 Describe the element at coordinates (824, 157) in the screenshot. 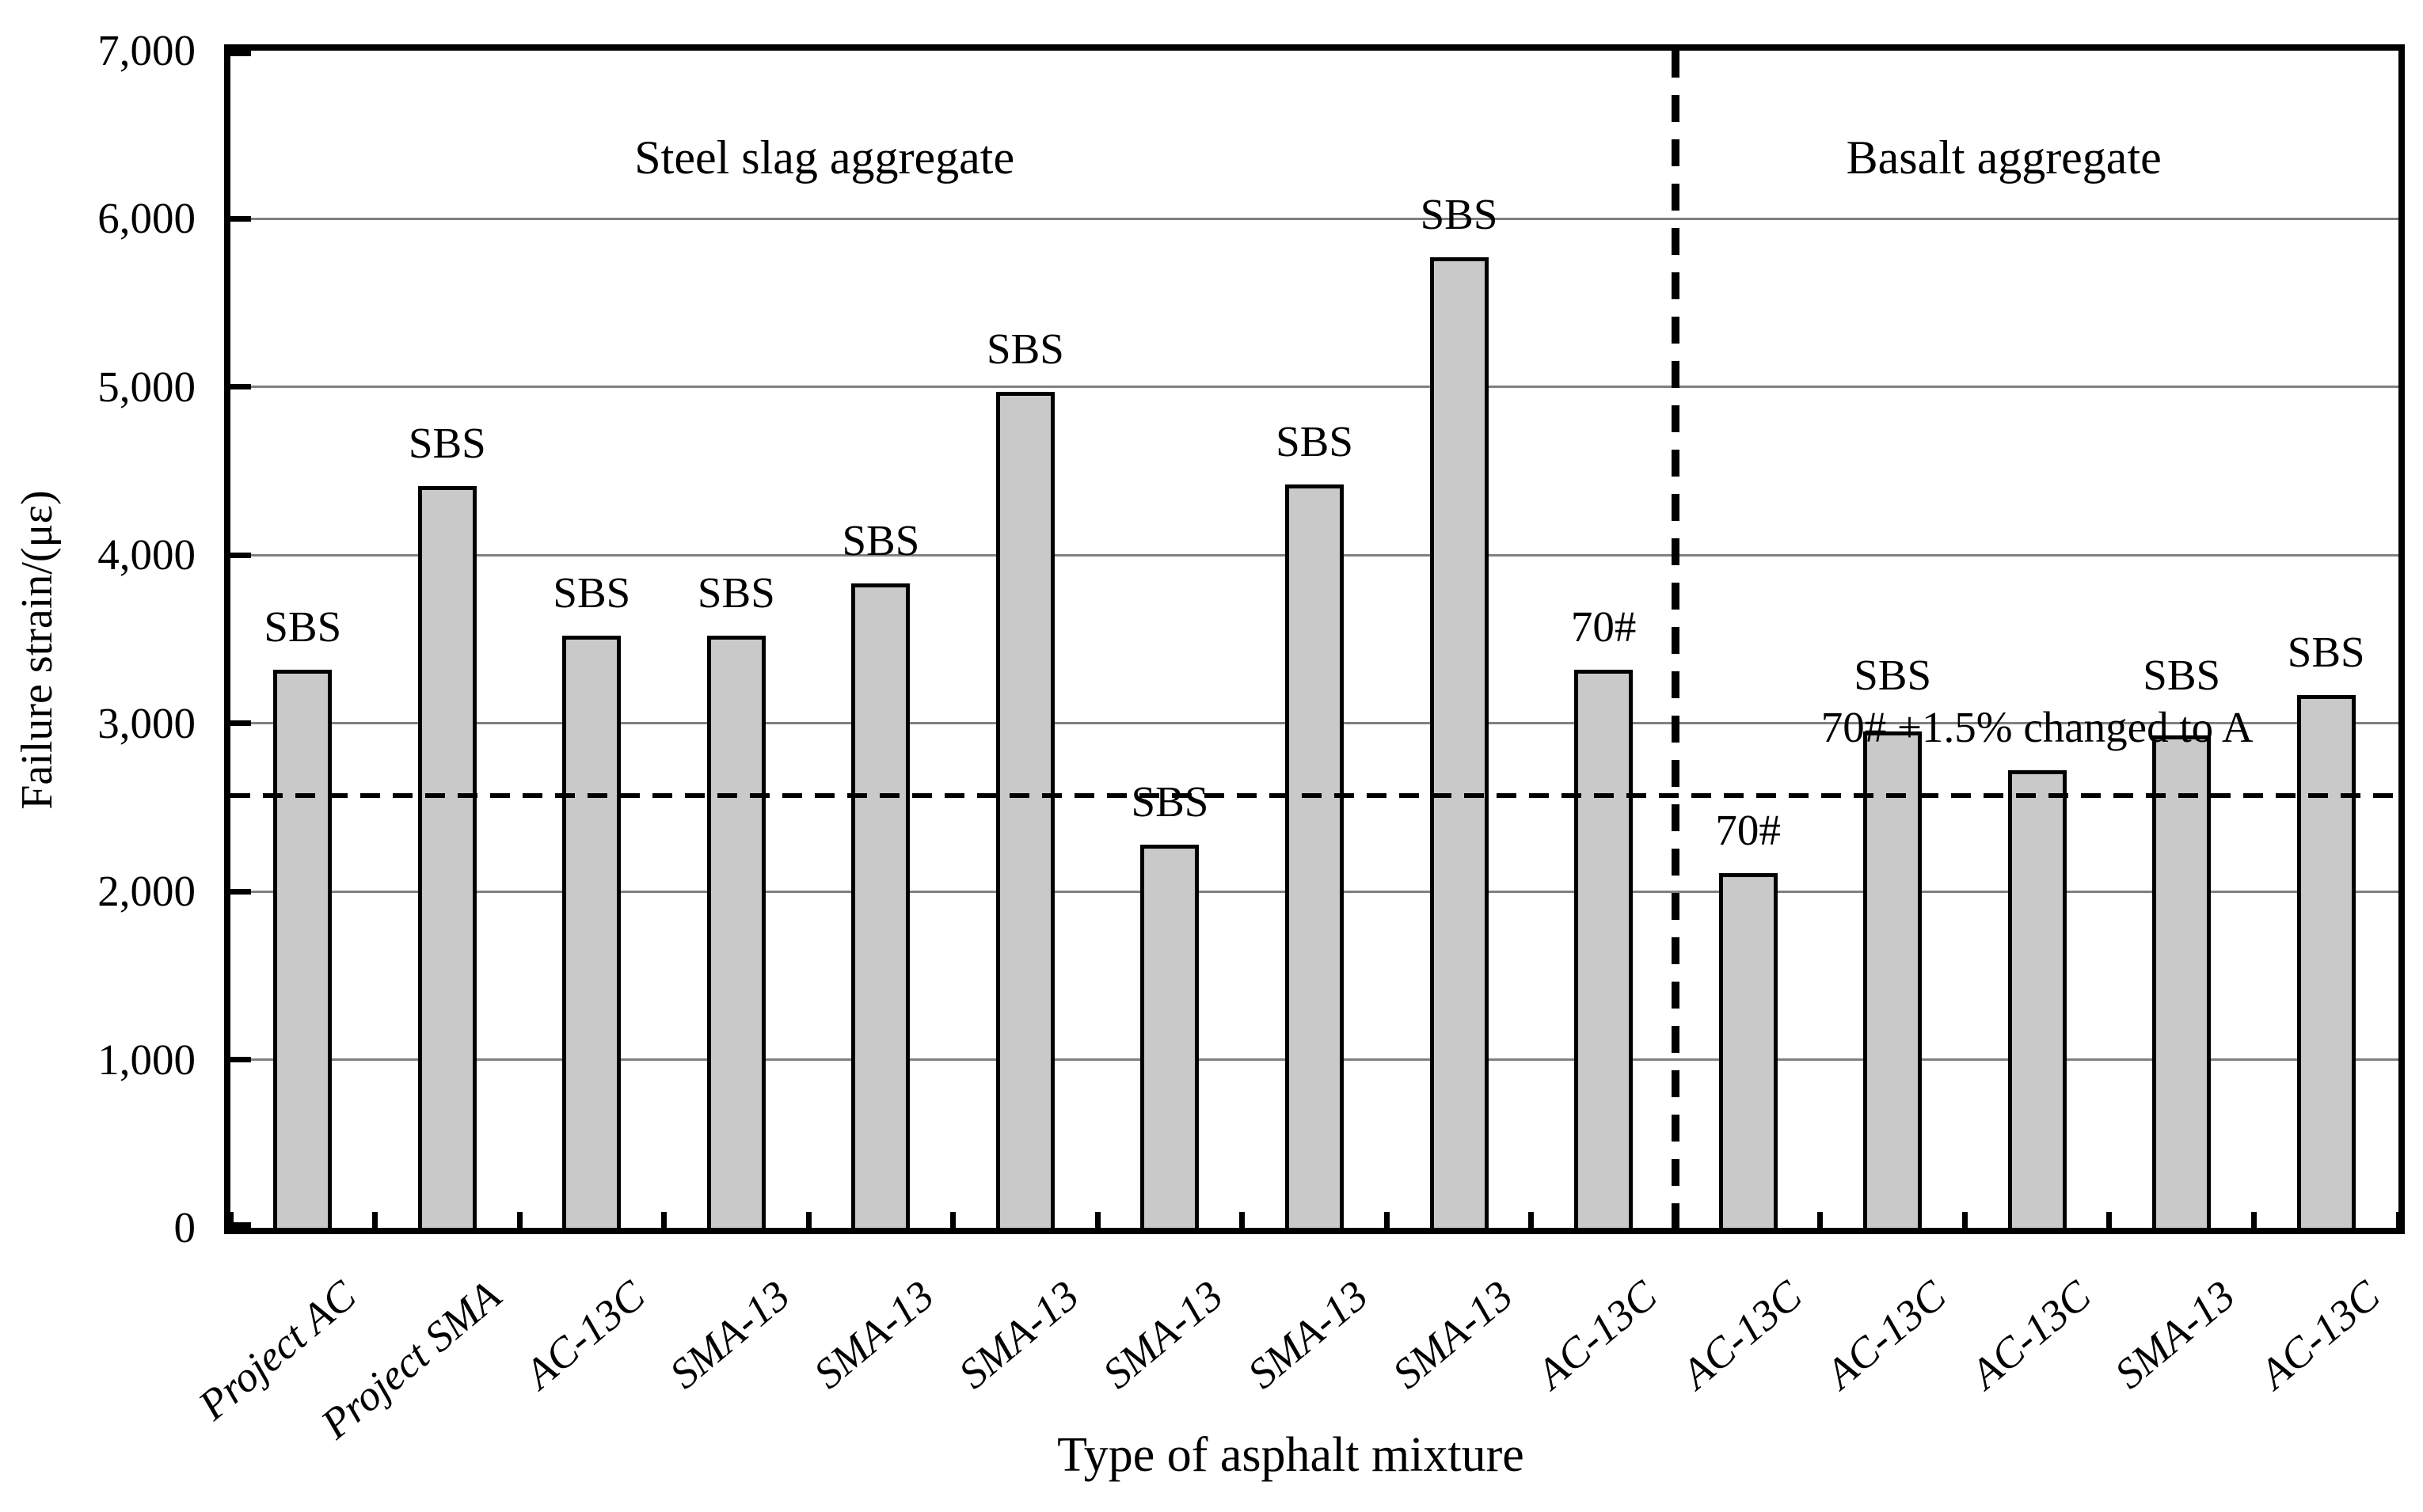

I see `section-title-steel-slag: Steel slag aggregate` at that location.